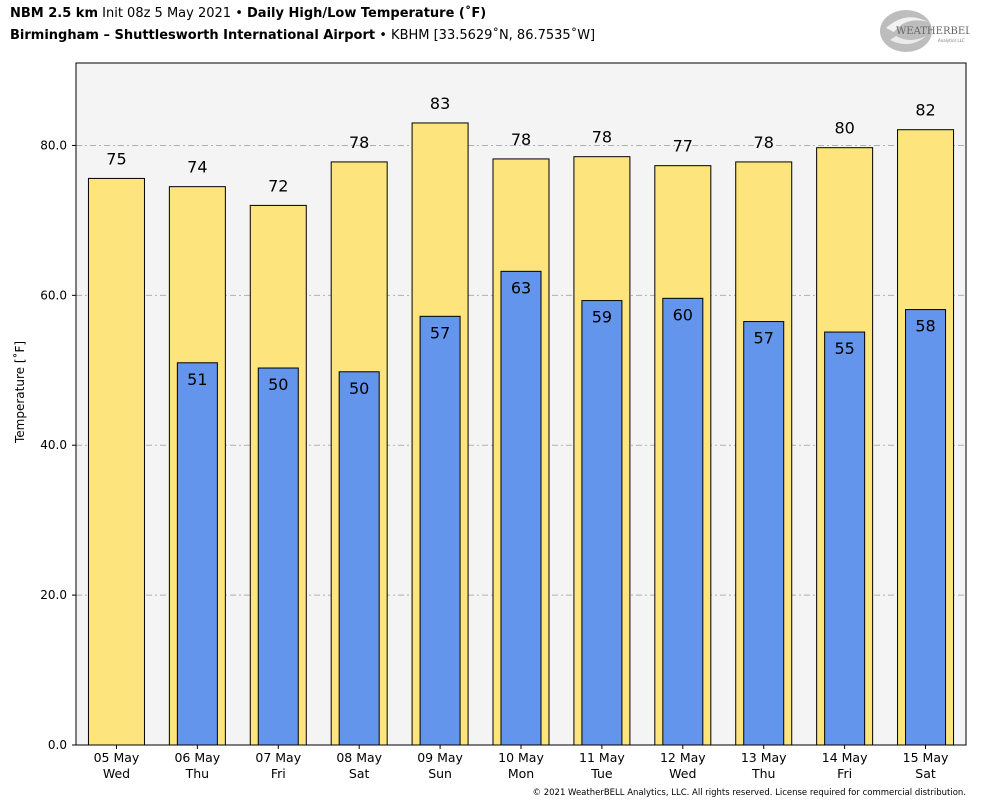 The image size is (984, 808). I want to click on x-tick-day: Mon, so click(521, 773).